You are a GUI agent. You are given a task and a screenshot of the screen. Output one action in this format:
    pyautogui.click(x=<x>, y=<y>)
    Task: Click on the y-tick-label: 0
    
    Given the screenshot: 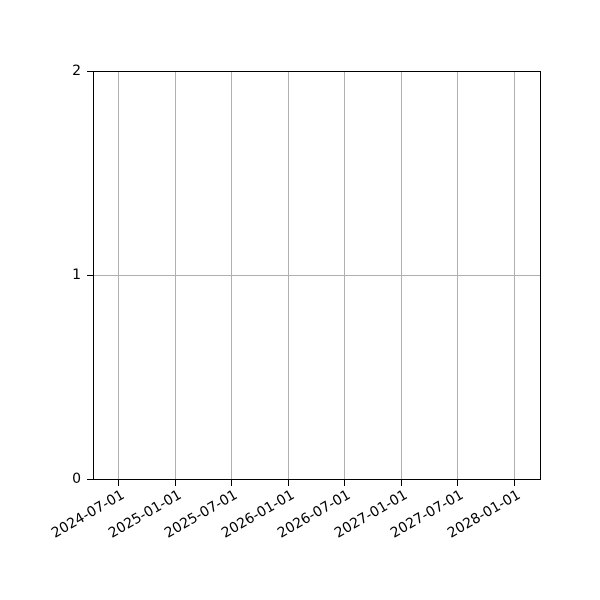 What is the action you would take?
    pyautogui.click(x=76, y=479)
    